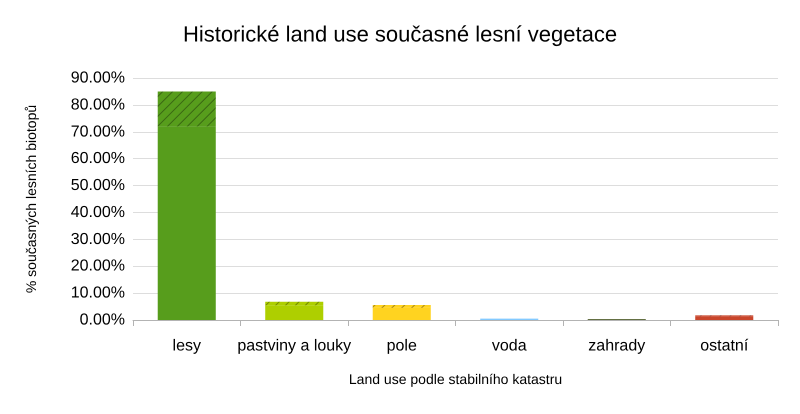 The width and height of the screenshot is (800, 414). Describe the element at coordinates (97, 293) in the screenshot. I see `y-tick-label: 10.00%` at that location.